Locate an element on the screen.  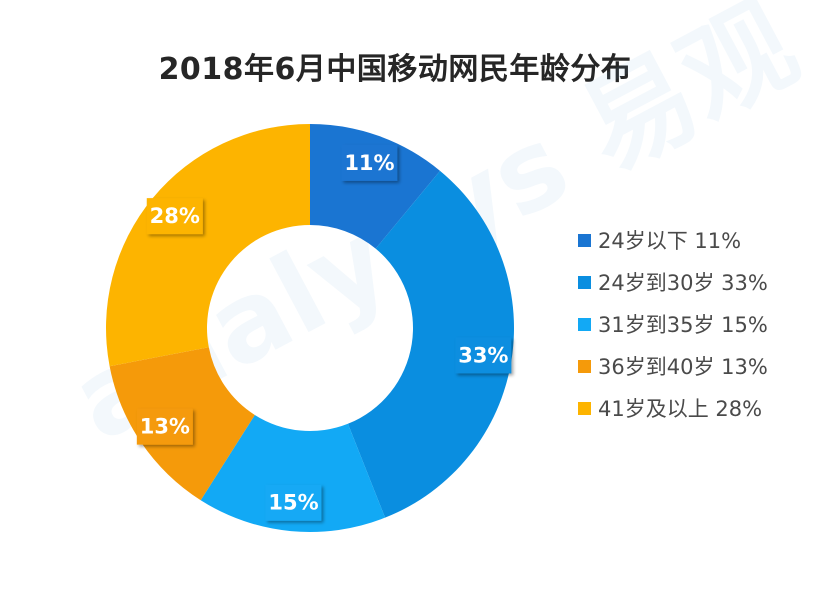
legend-label: 41岁及以上 28% is located at coordinates (680, 409).